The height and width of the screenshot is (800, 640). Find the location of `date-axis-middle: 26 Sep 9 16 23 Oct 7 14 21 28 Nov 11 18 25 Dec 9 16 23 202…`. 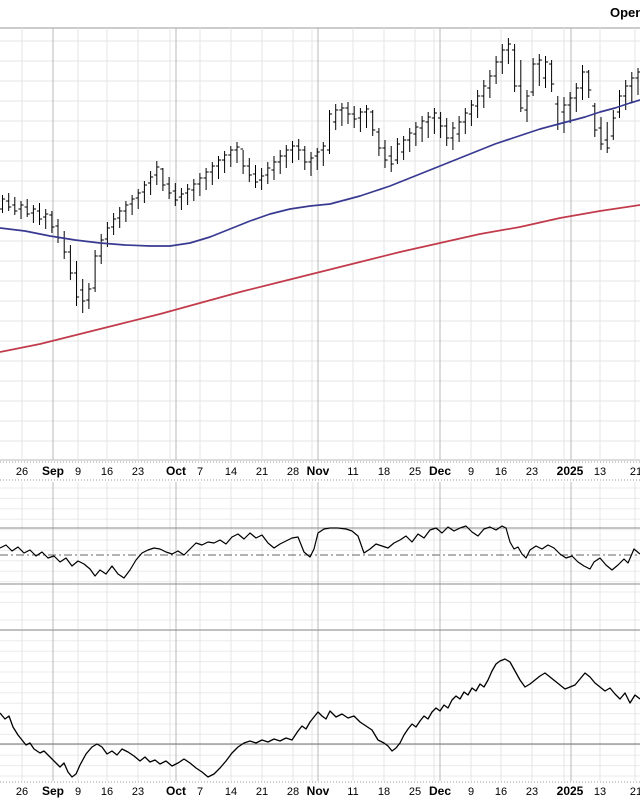

date-axis-middle: 26 Sep 9 16 23 Oct 7 14 21 28 Nov 11 18 25 Dec 9 16 23 202… is located at coordinates (320, 471).